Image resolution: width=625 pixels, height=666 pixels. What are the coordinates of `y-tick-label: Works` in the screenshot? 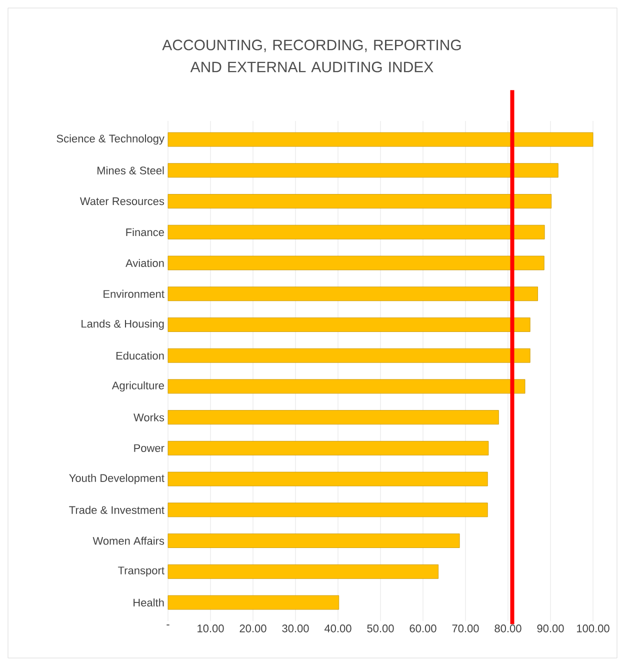 It's located at (149, 417).